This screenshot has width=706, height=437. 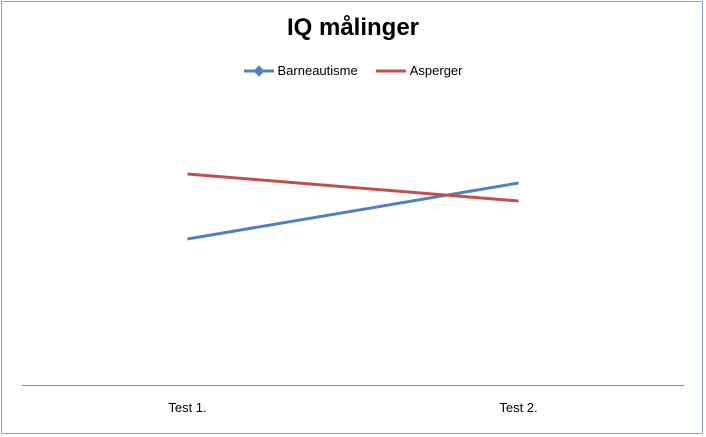 What do you see at coordinates (353, 211) in the screenshot?
I see `series-line-barneautisme` at bounding box center [353, 211].